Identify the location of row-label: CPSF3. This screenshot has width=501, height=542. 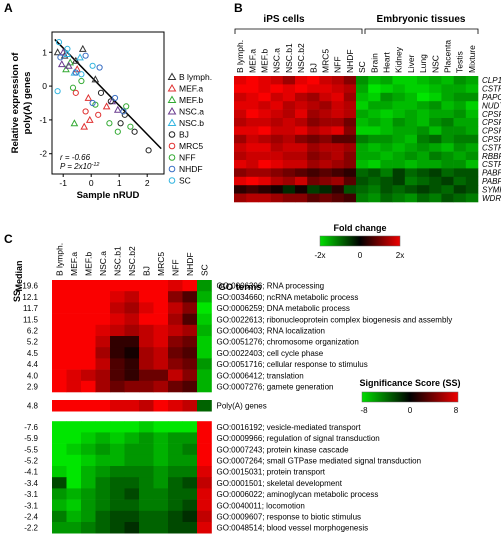
(491, 131).